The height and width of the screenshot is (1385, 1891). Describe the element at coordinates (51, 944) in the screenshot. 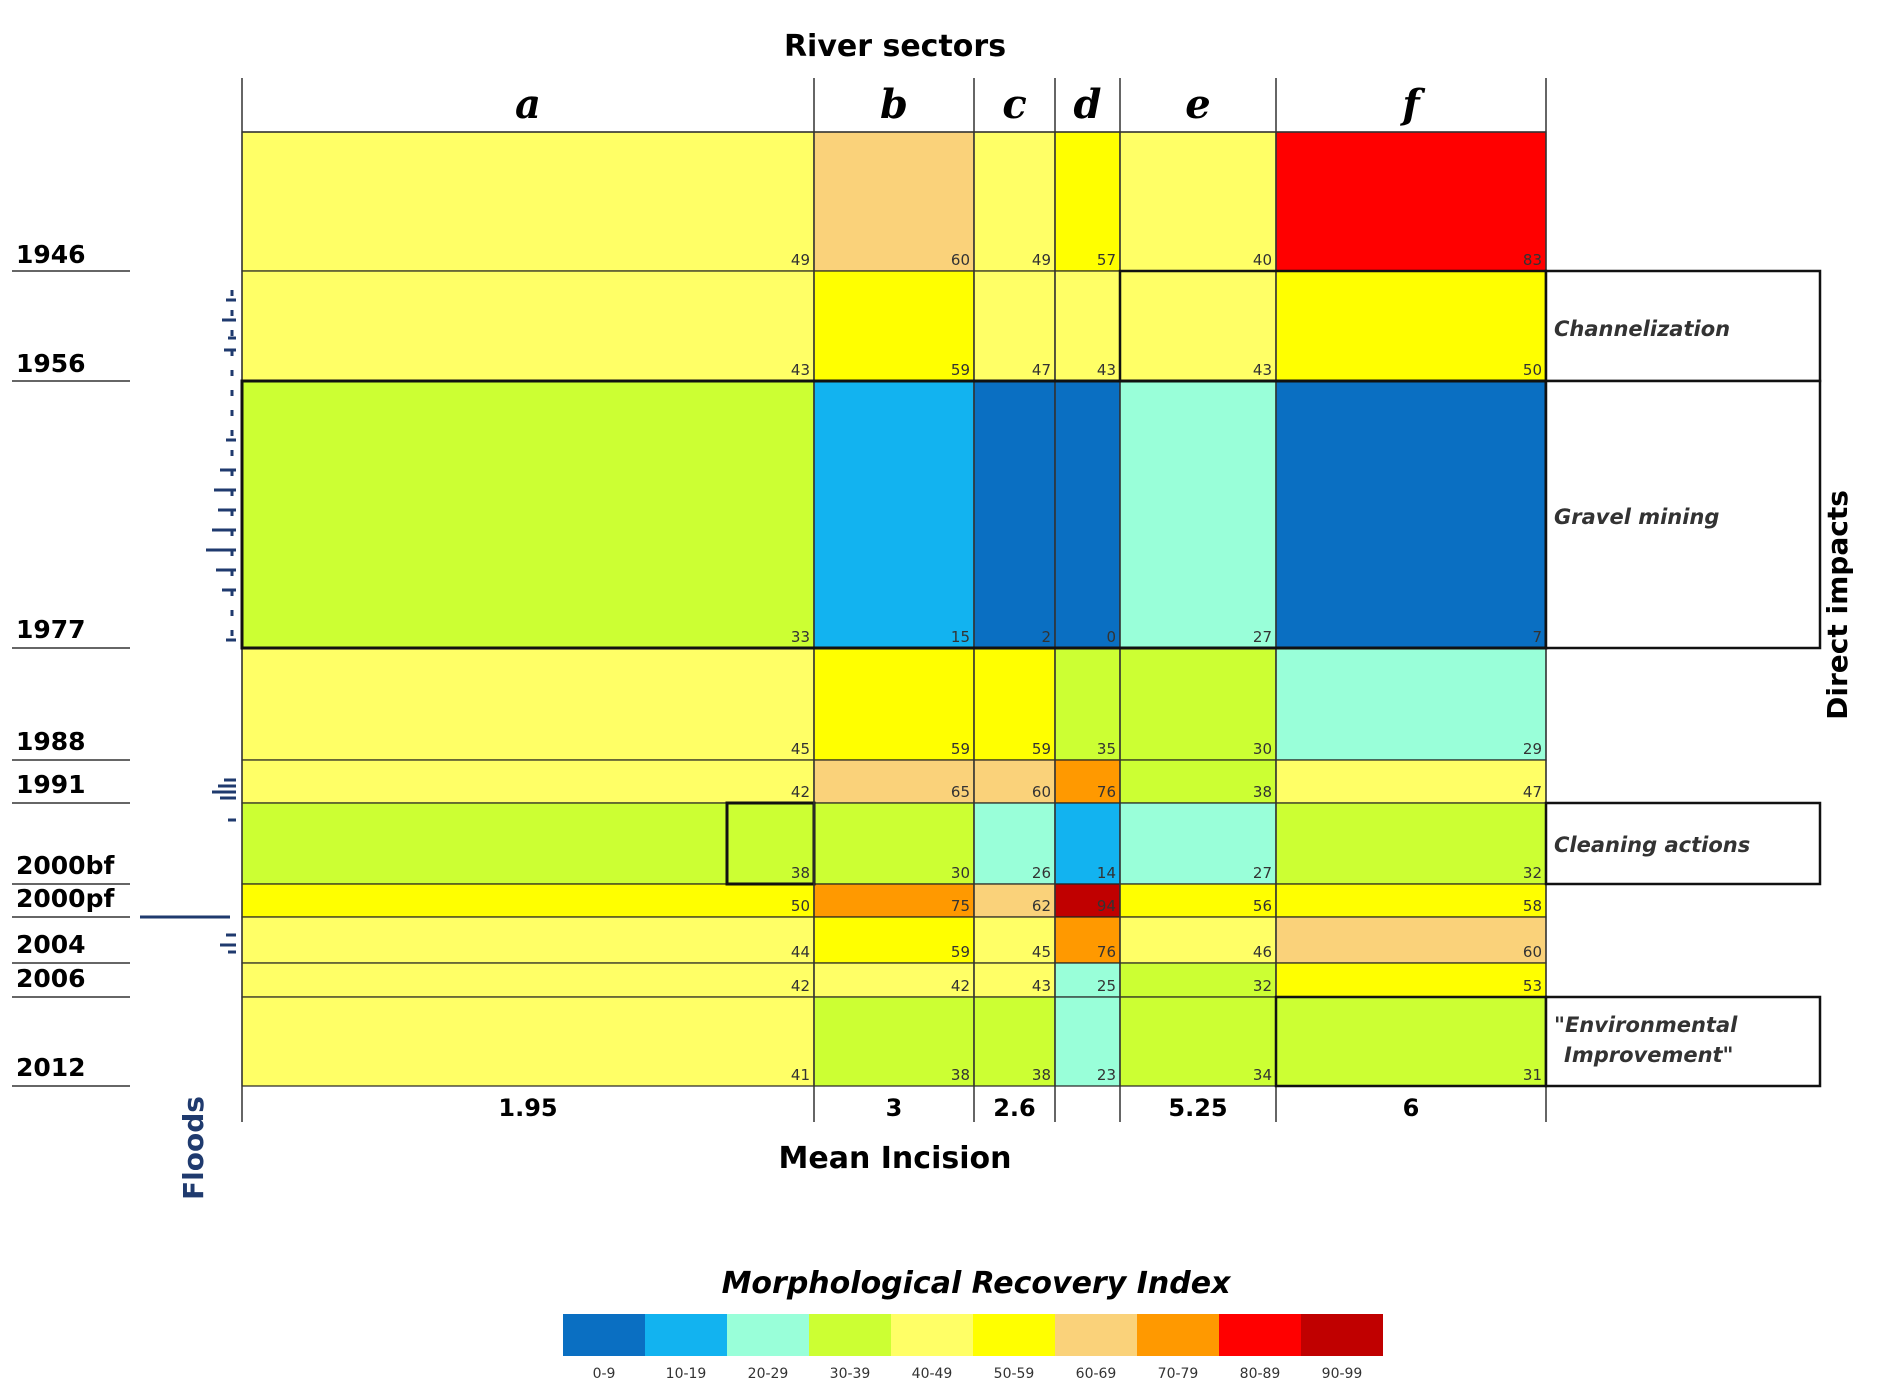

I see `year-label-2004: 2004` at that location.